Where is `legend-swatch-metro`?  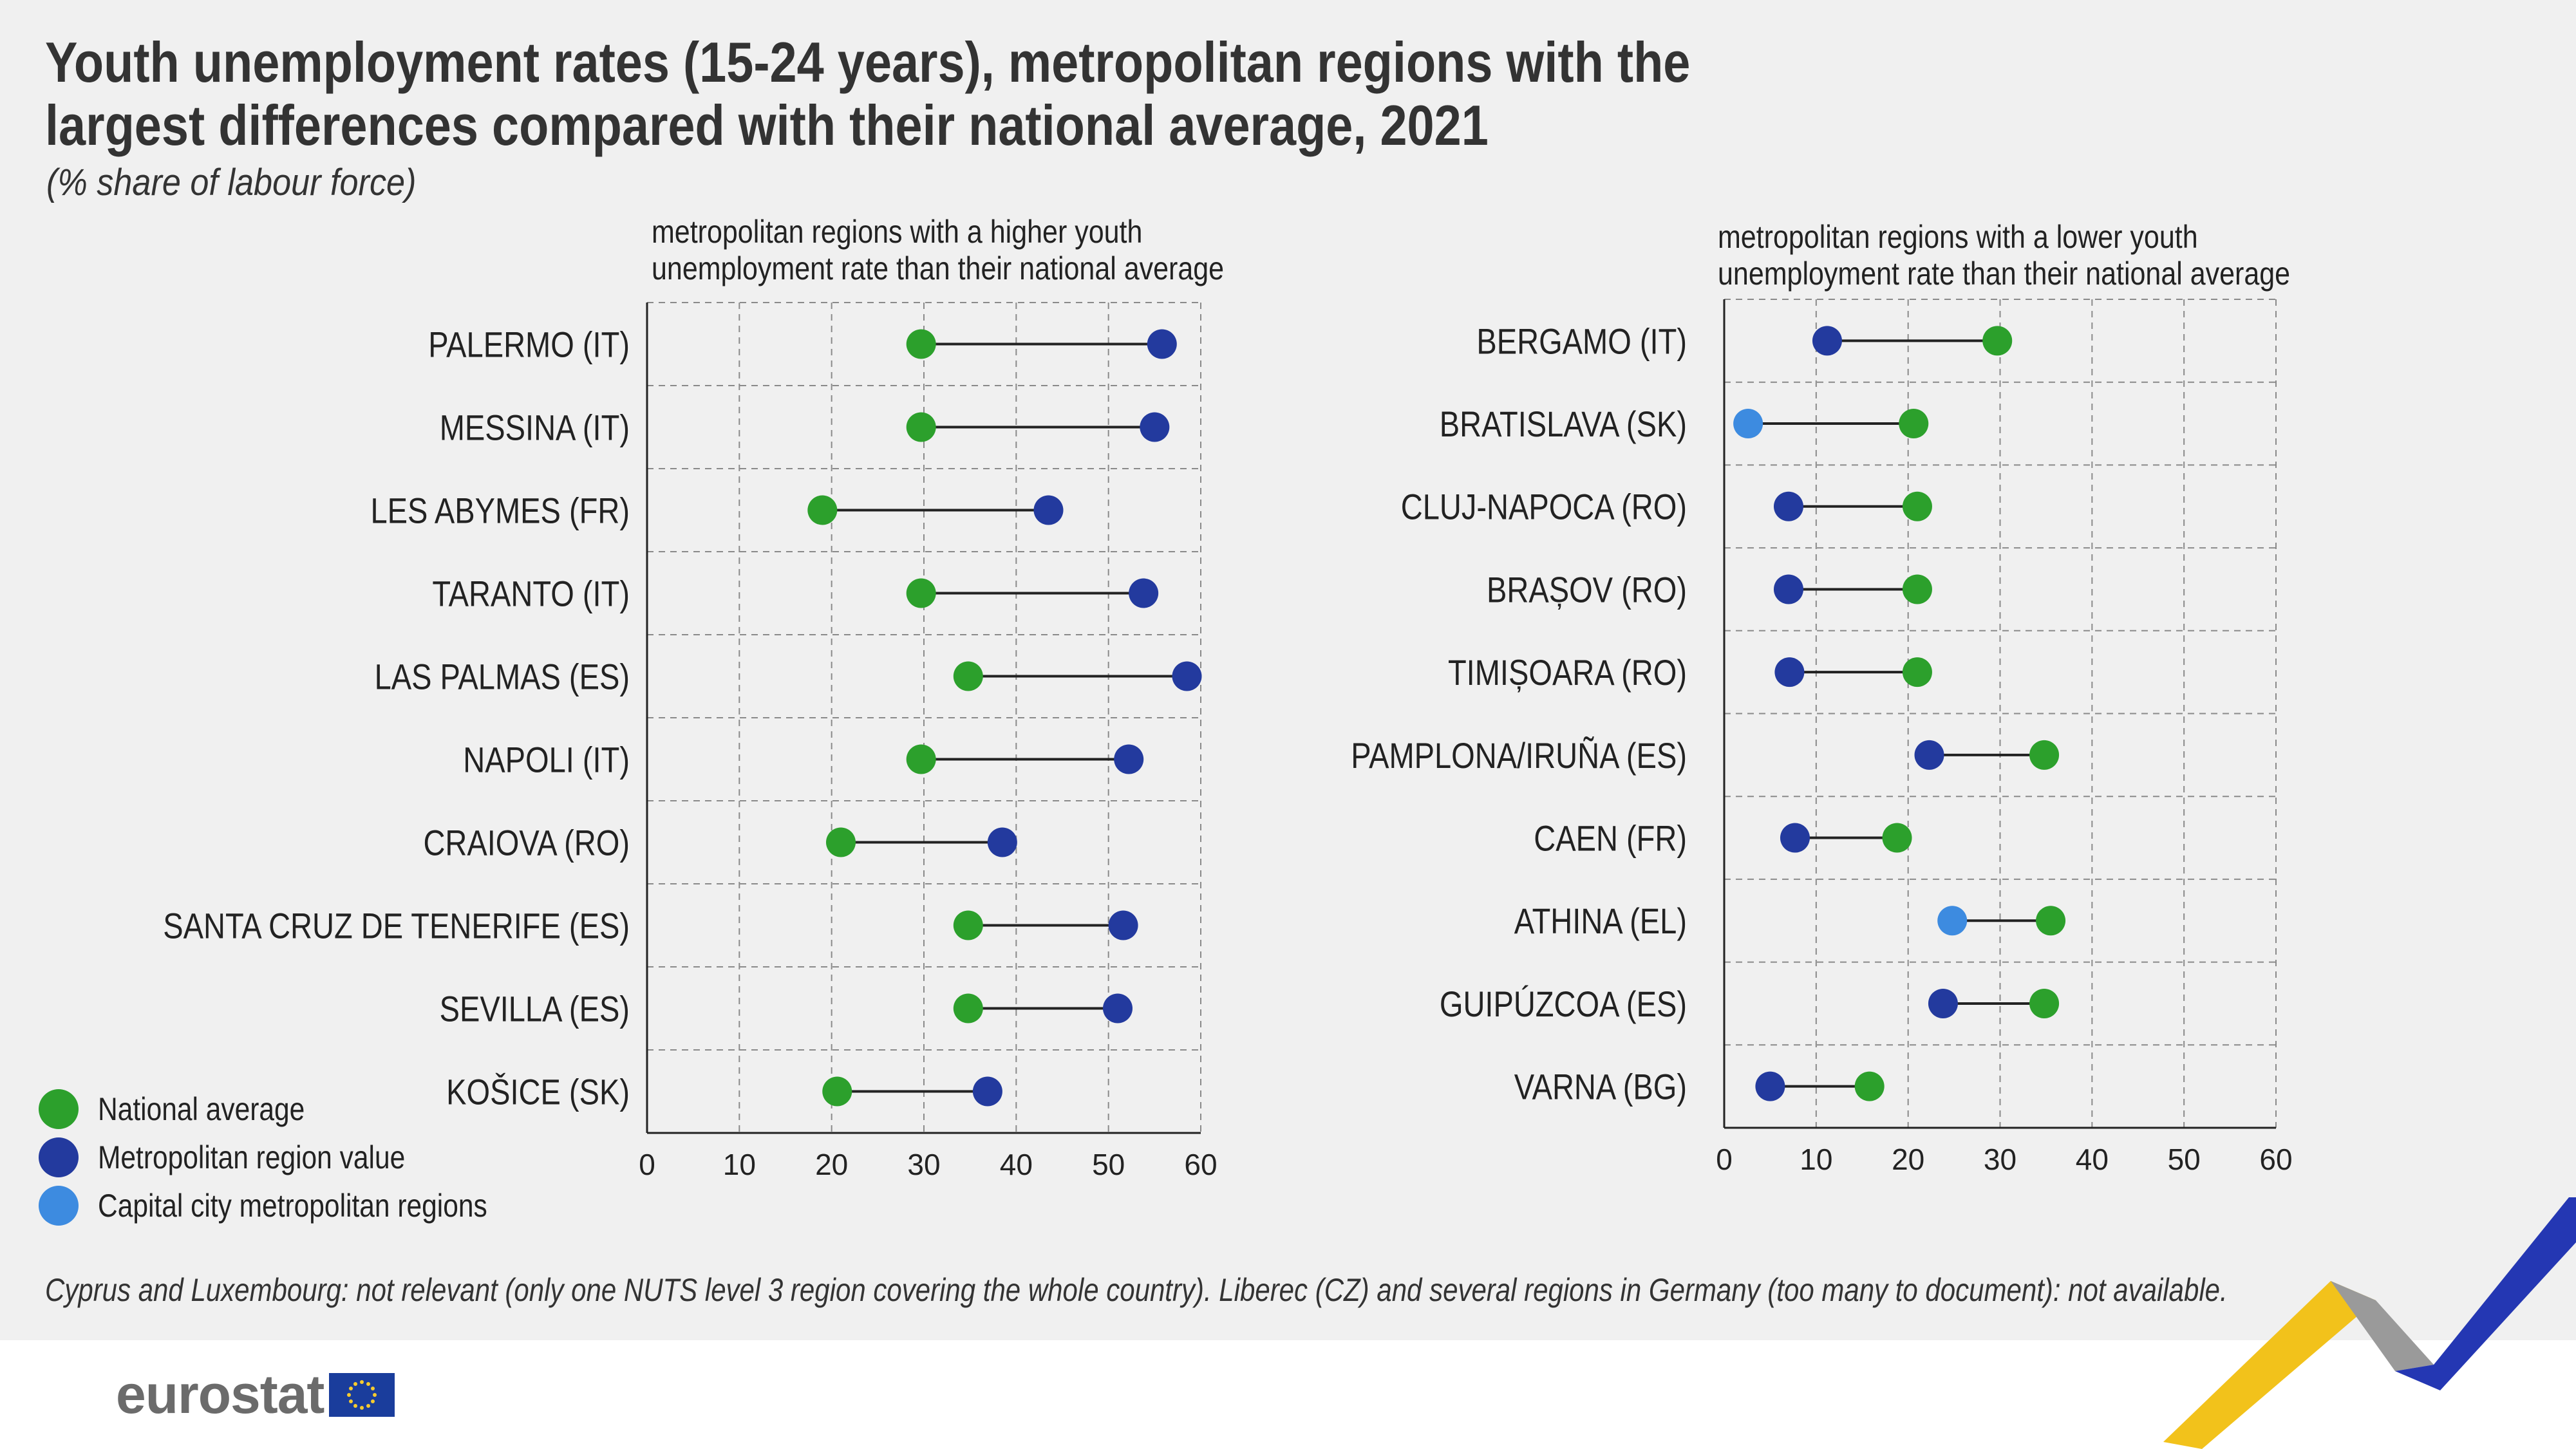
legend-swatch-metro is located at coordinates (59, 1157).